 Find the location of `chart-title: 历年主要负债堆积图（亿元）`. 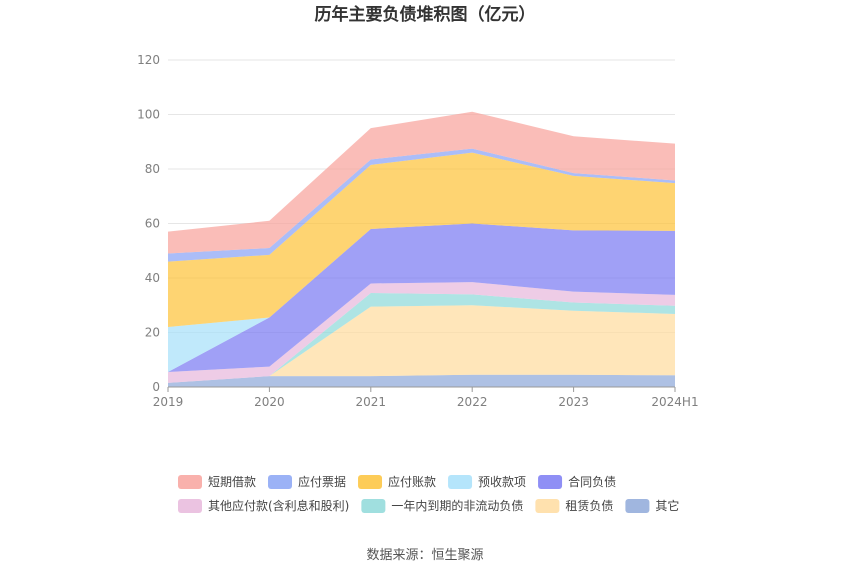

chart-title: 历年主要负债堆积图（亿元） is located at coordinates (425, 14).